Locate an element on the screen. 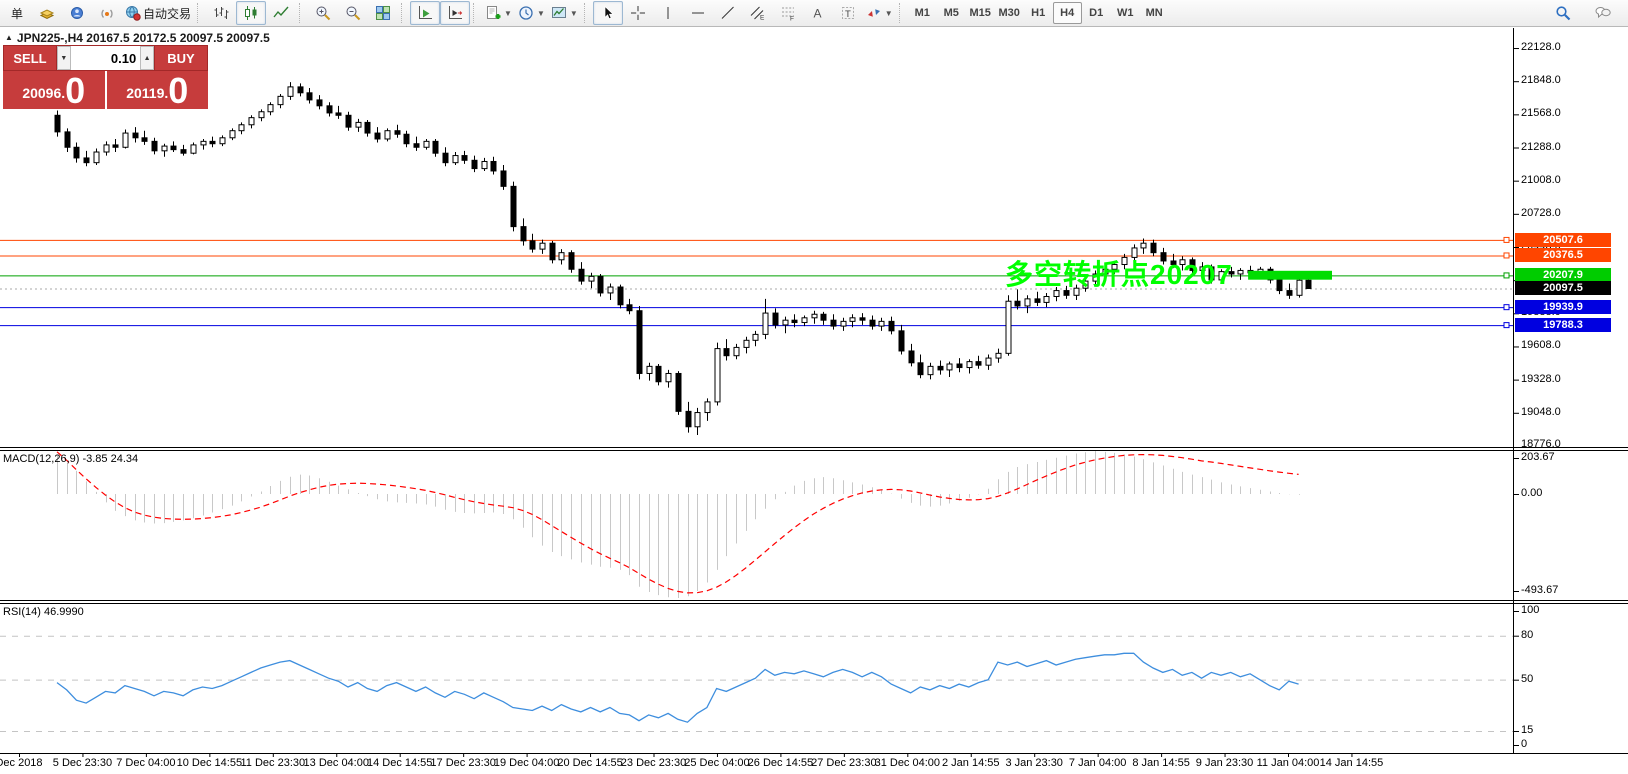  buy-price: 20119. 0 is located at coordinates (157, 90).